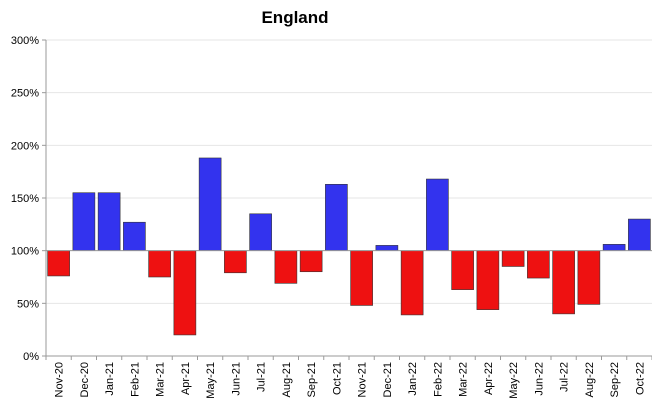 The width and height of the screenshot is (652, 405). Describe the element at coordinates (211, 380) in the screenshot. I see `x-tick-label: May-21` at that location.